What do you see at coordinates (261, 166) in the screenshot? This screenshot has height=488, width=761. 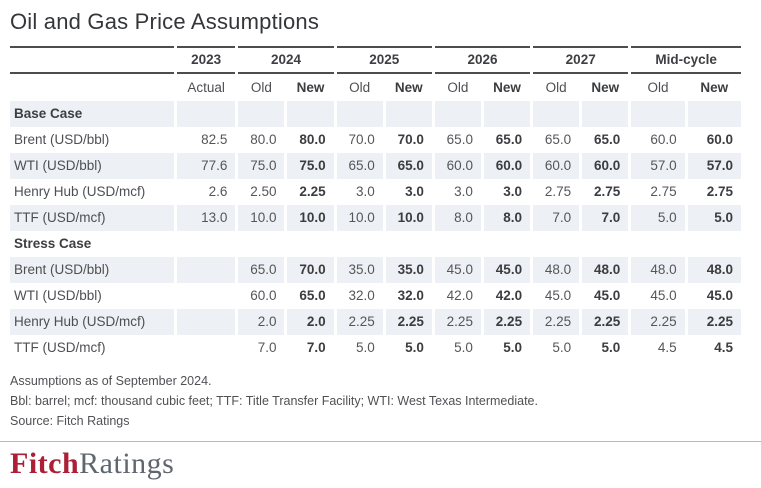 I see `value-cell: 75.0` at bounding box center [261, 166].